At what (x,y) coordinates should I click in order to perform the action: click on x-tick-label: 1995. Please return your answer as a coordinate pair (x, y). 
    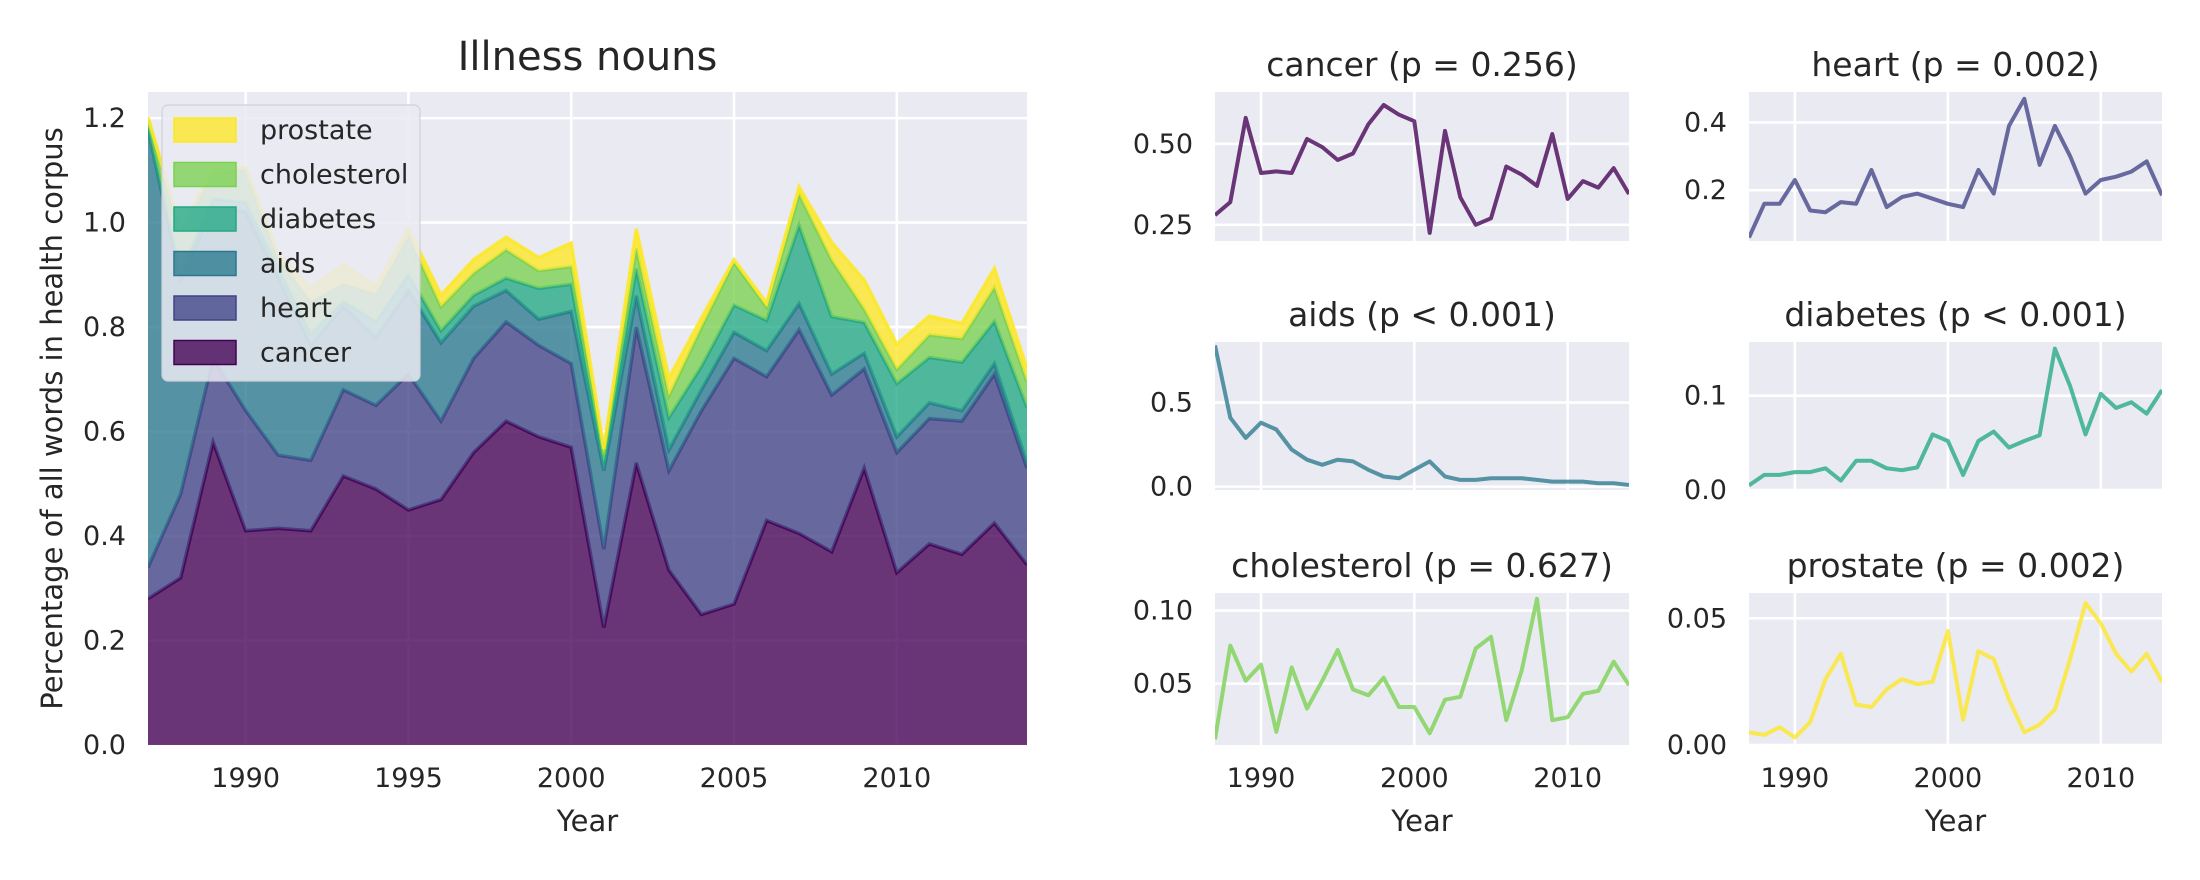
    Looking at the image, I should click on (408, 778).